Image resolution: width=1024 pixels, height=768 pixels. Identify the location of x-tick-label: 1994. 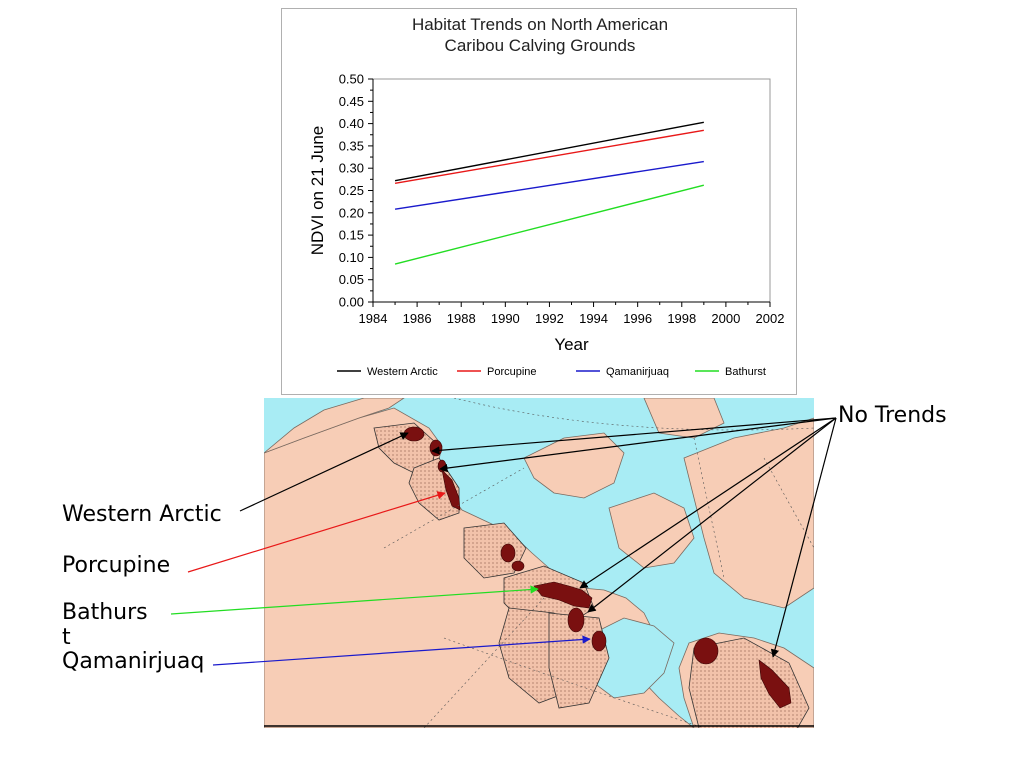
(593, 318).